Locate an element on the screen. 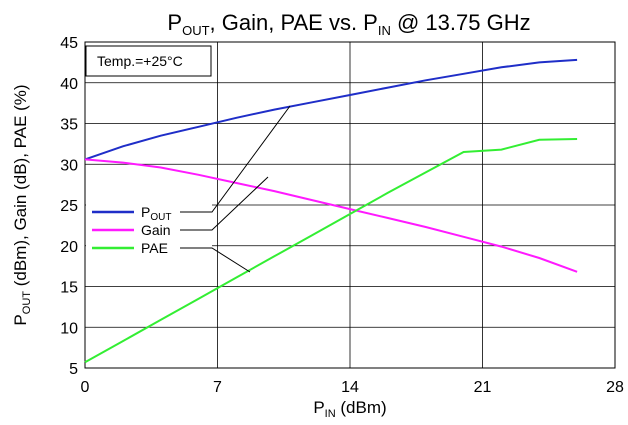 The width and height of the screenshot is (628, 425). legend-leader-lines is located at coordinates (235, 189).